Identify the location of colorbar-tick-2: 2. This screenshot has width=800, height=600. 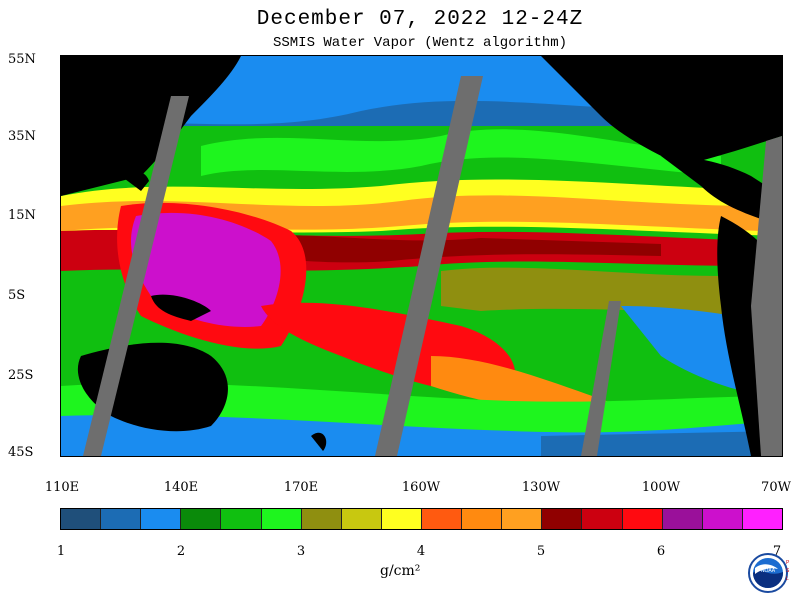
(181, 551).